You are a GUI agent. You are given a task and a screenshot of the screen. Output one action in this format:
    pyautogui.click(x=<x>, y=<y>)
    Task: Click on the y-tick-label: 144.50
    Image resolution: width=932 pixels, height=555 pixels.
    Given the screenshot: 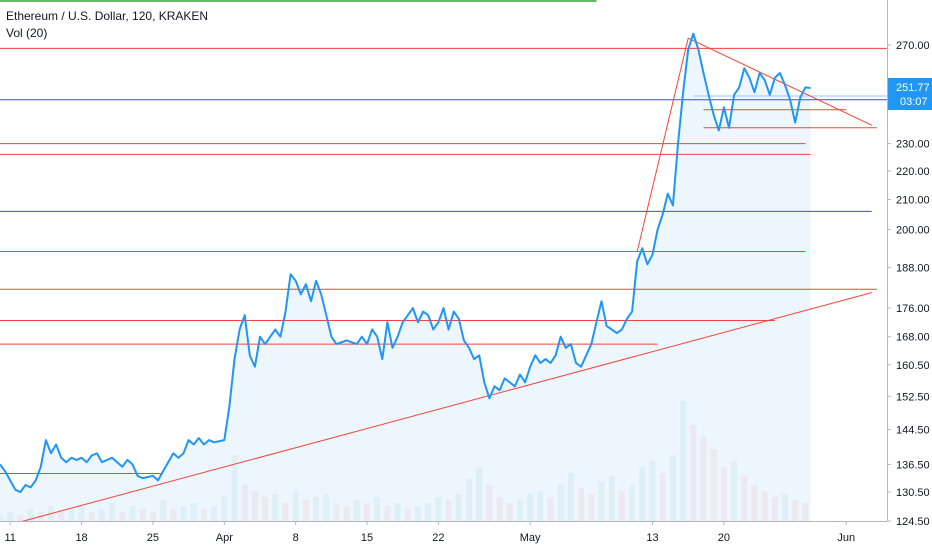 What is the action you would take?
    pyautogui.click(x=913, y=430)
    